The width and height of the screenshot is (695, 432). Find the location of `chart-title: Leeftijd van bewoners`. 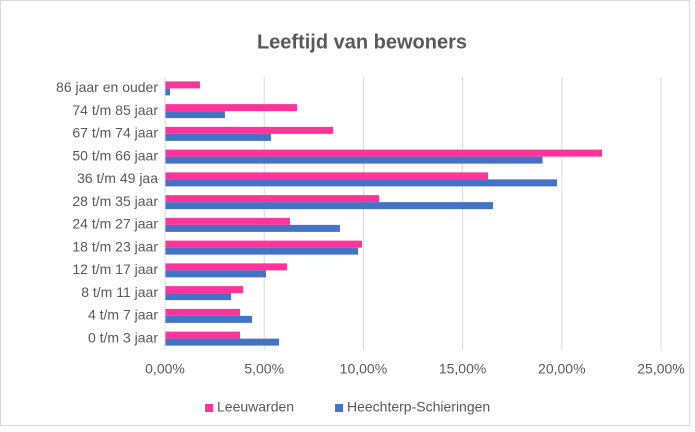

chart-title: Leeftijd van bewoners is located at coordinates (362, 42).